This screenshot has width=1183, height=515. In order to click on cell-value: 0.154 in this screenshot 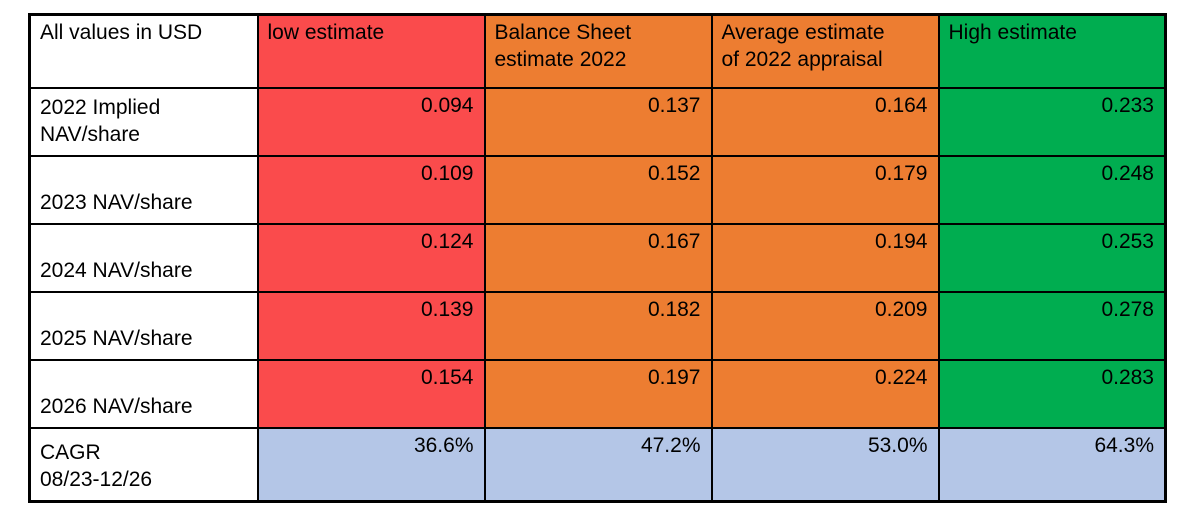, I will do `click(371, 394)`.